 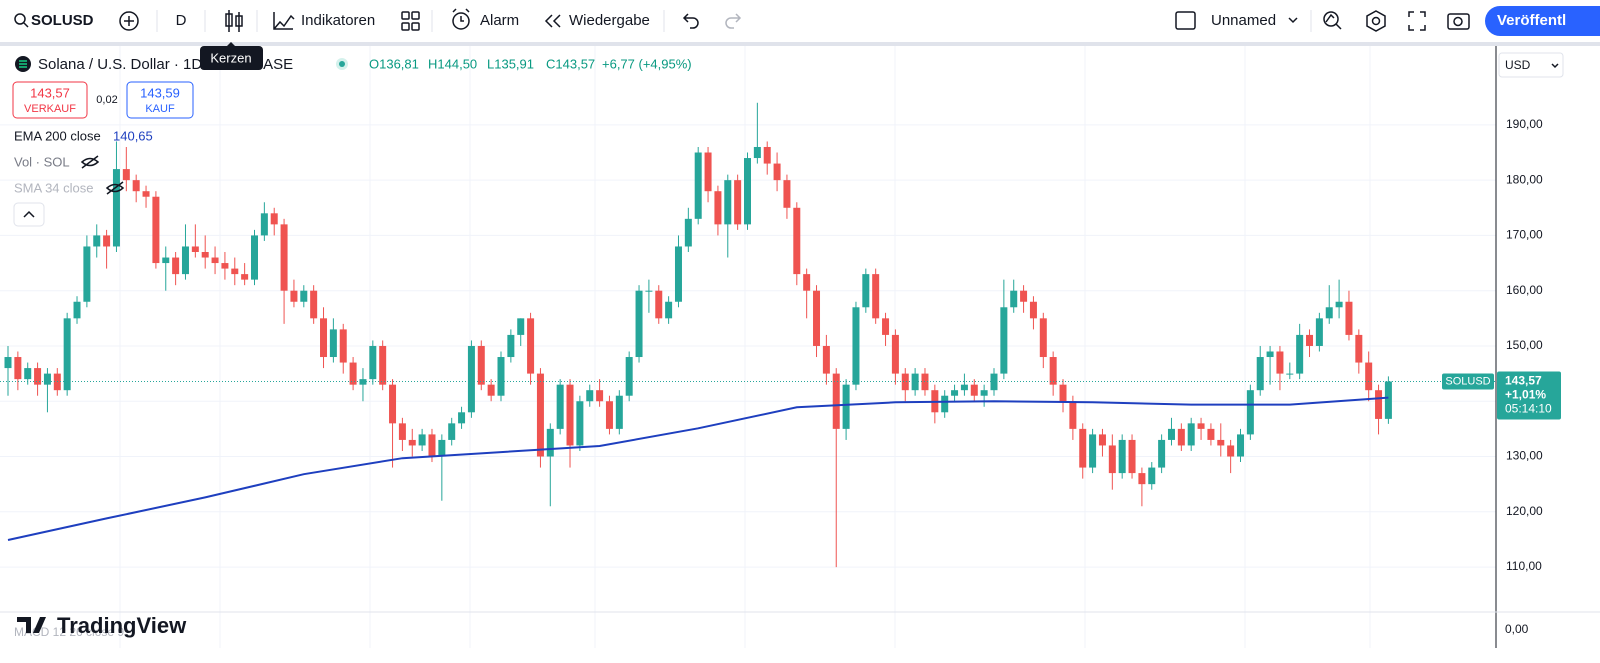 I want to click on indicators-label: Indikatoren, so click(x=338, y=20).